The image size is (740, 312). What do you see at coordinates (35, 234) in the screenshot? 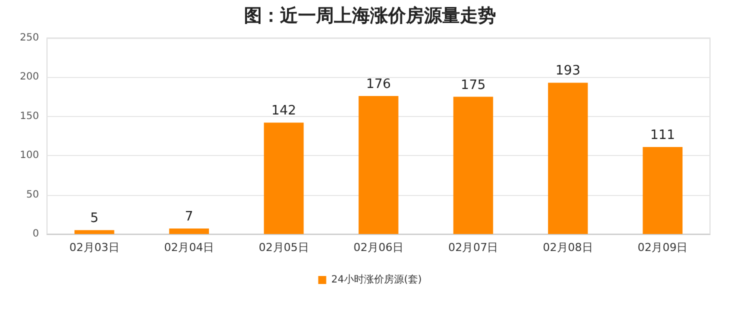
I see `y-tick-label: 0` at bounding box center [35, 234].